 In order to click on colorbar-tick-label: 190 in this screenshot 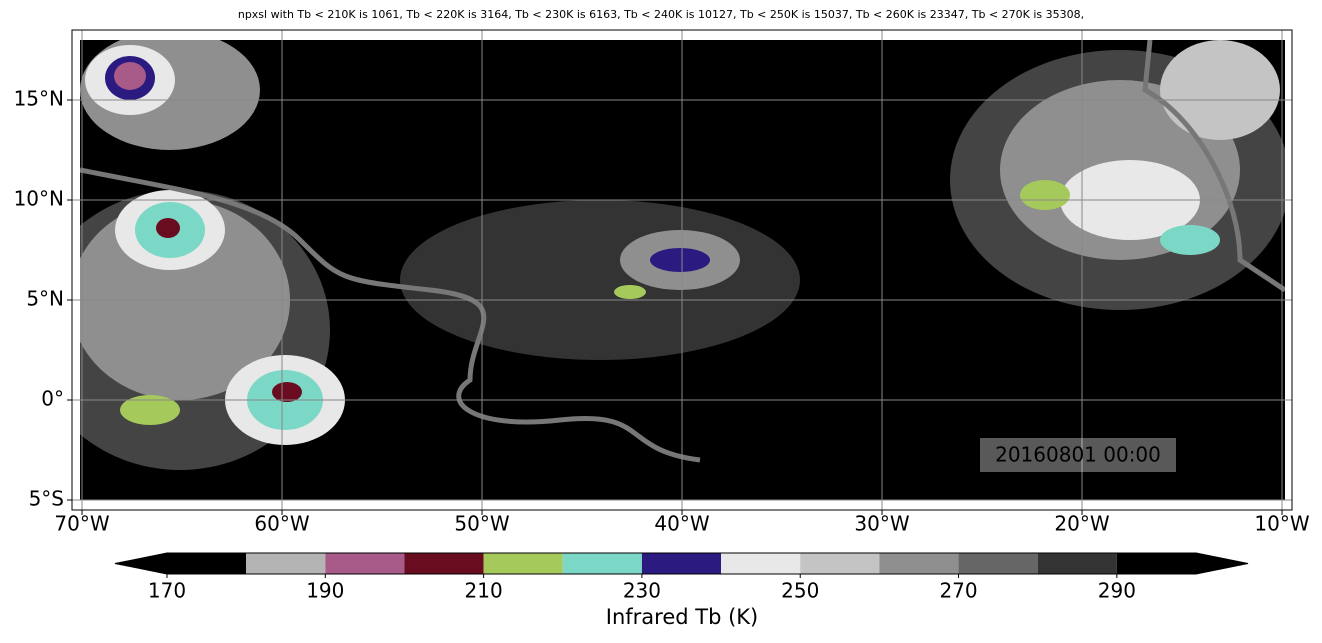, I will do `click(325, 591)`.